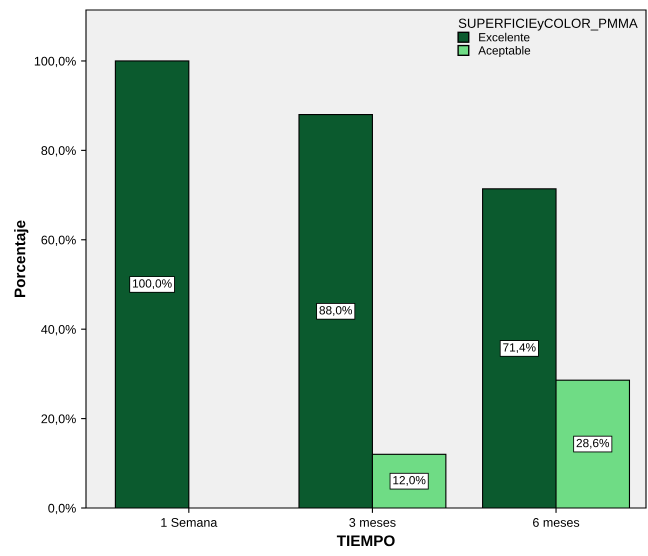  What do you see at coordinates (504, 37) in the screenshot?
I see `legend-label: Excelente` at bounding box center [504, 37].